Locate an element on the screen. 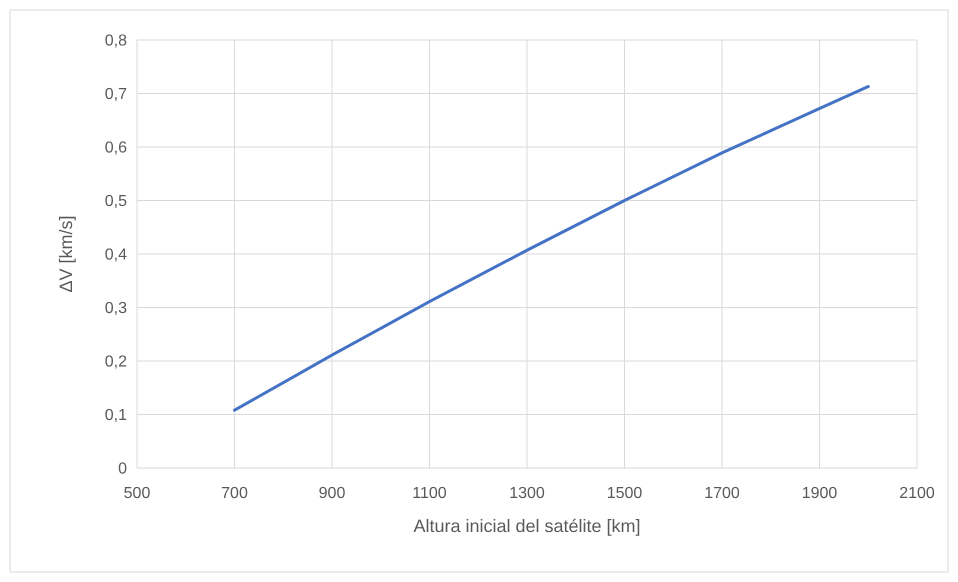 Image resolution: width=958 pixels, height=582 pixels. x-tick-label: 1300 is located at coordinates (527, 493).